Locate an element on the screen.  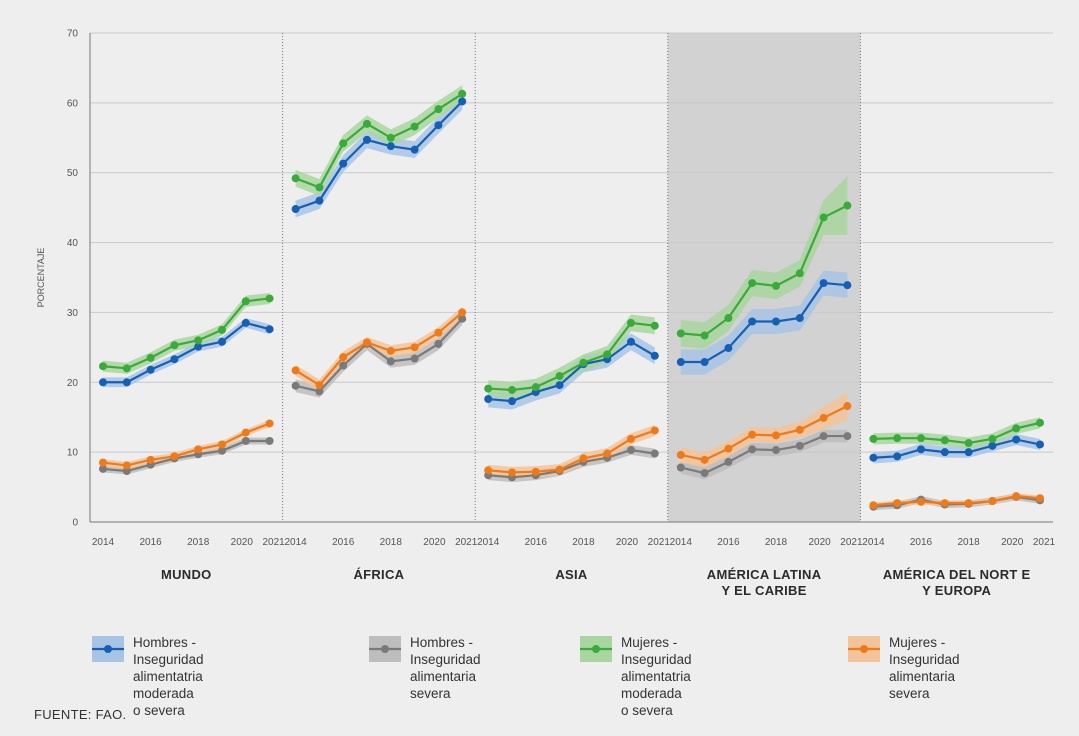
y-tick-label: 60 is located at coordinates (73, 103).